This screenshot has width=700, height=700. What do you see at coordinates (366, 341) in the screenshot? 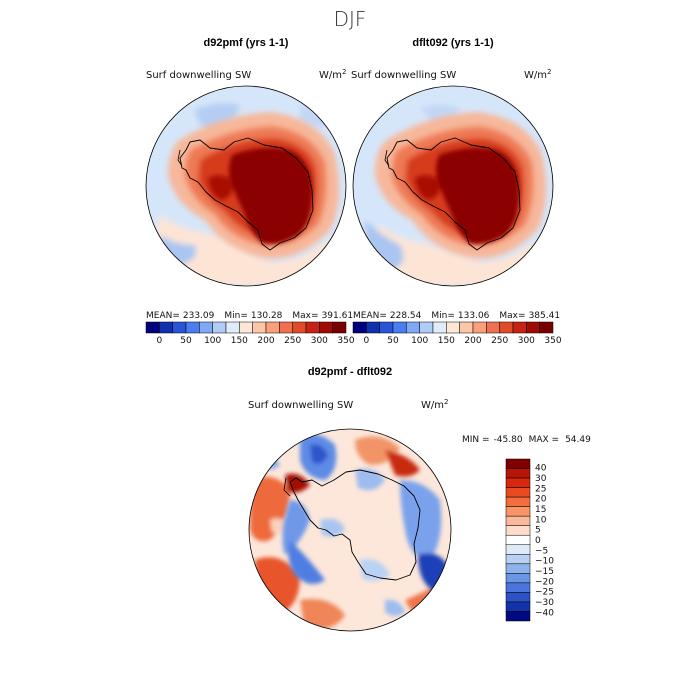
I see `right-colorbar-tick-label: 0` at bounding box center [366, 341].